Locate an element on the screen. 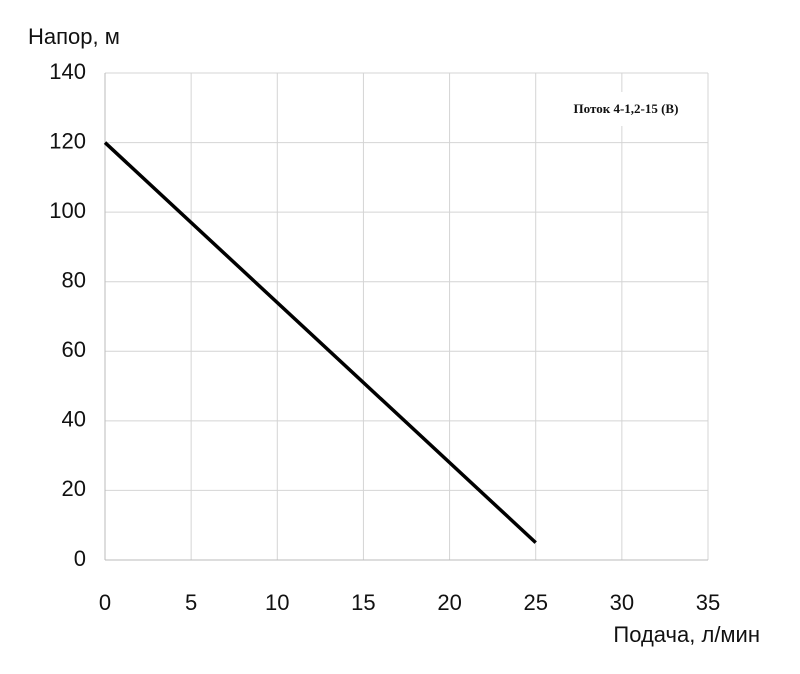  legend-label: Поток 4-1,2-15 (В) is located at coordinates (626, 108).